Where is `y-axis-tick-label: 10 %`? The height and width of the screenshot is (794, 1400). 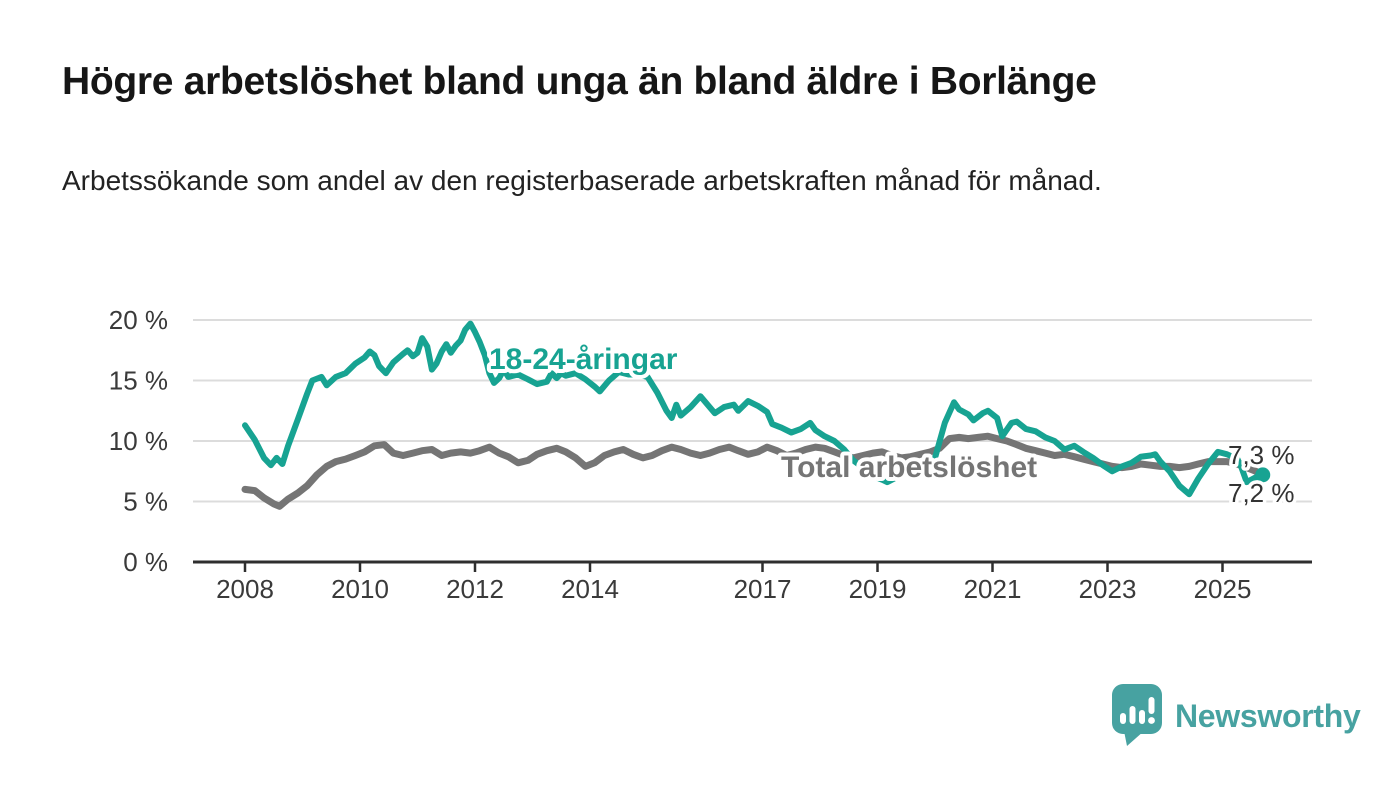 y-axis-tick-label: 10 % is located at coordinates (138, 441).